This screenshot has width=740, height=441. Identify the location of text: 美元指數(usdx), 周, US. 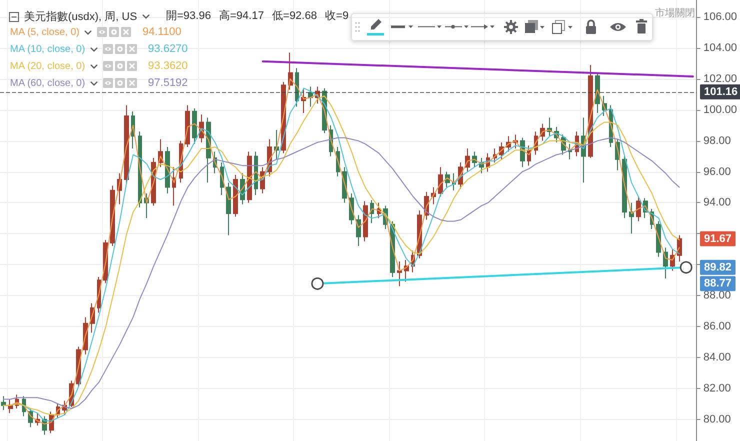
(81, 17).